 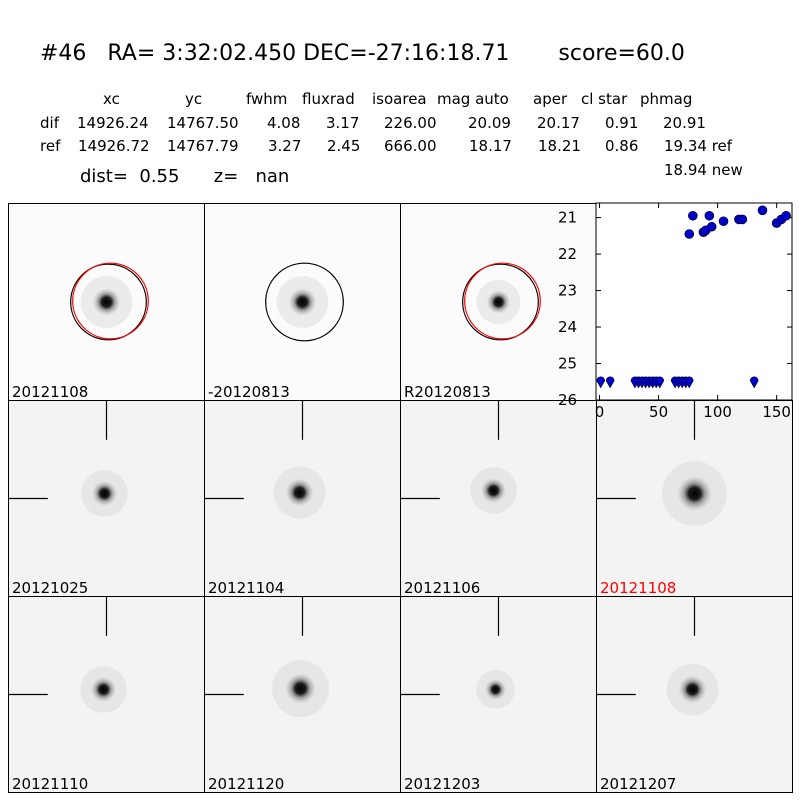 I want to click on col-phmag-header: phmag, so click(x=666, y=99).